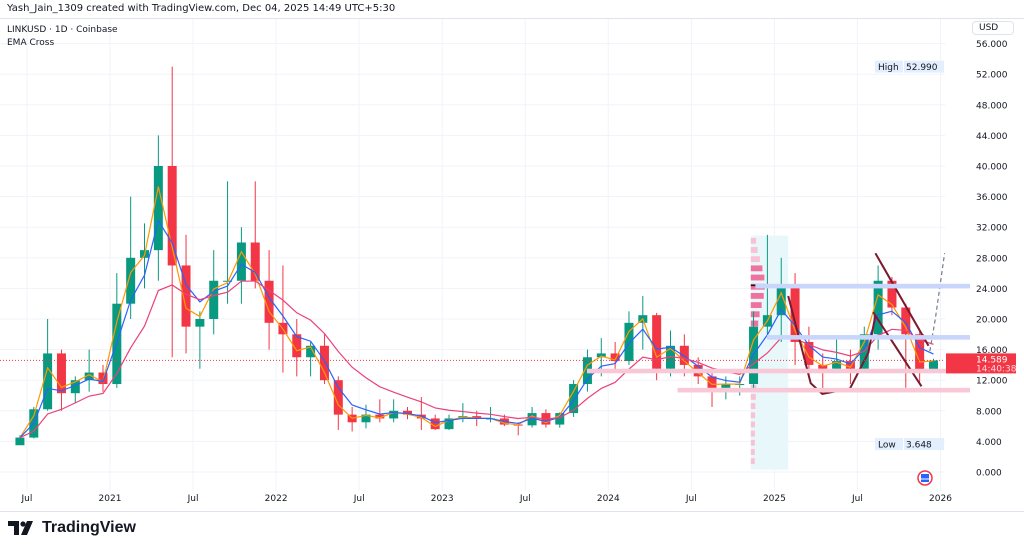 This screenshot has width=1024, height=551. What do you see at coordinates (989, 412) in the screenshot?
I see `y-tick-label: 8.000` at bounding box center [989, 412].